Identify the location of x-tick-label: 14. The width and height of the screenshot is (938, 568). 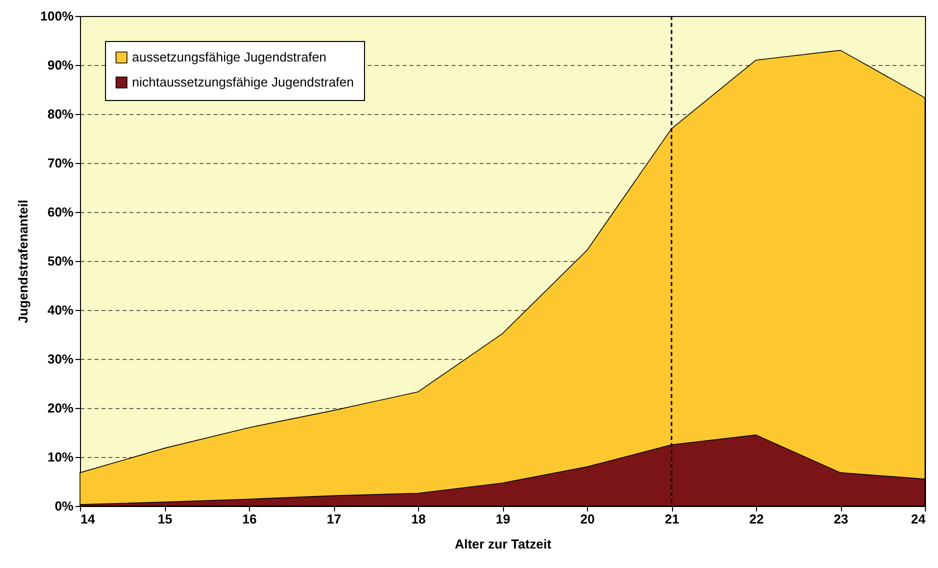
(88, 519).